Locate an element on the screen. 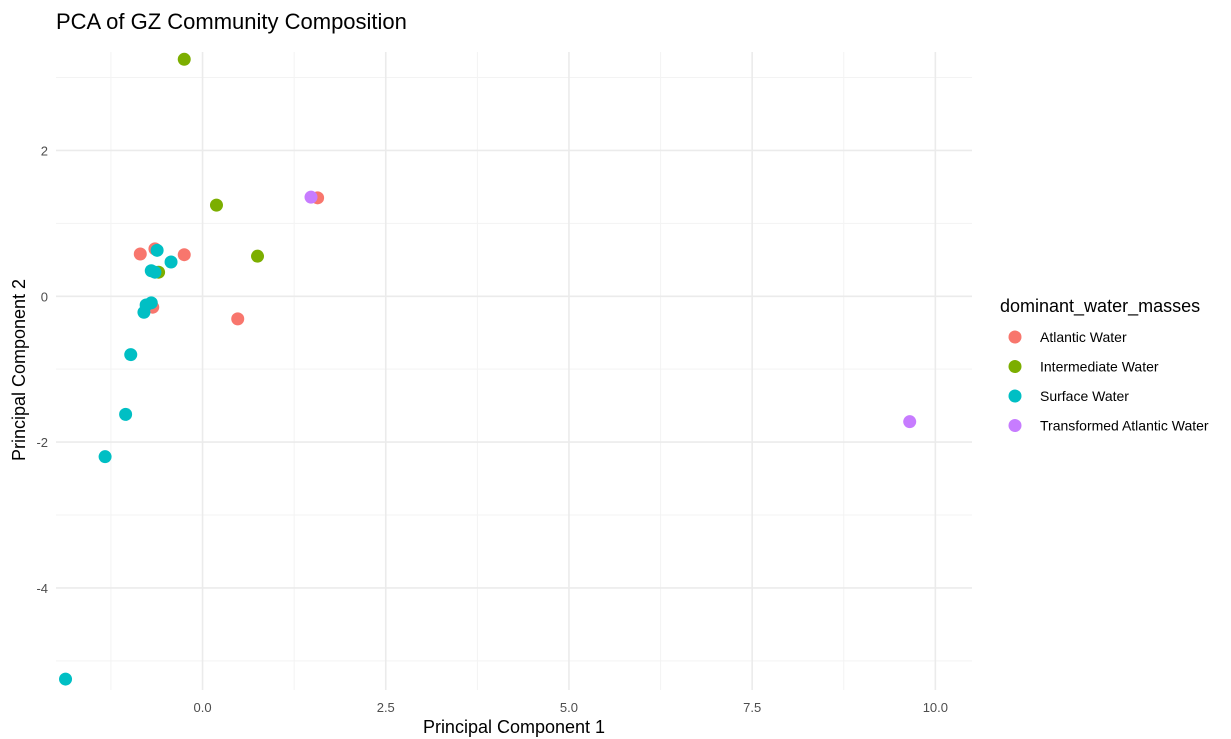 Image resolution: width=1231 pixels, height=739 pixels. legend-item-transformed-atlantic-water: Transformed Atlantic Water is located at coordinates (1108, 426).